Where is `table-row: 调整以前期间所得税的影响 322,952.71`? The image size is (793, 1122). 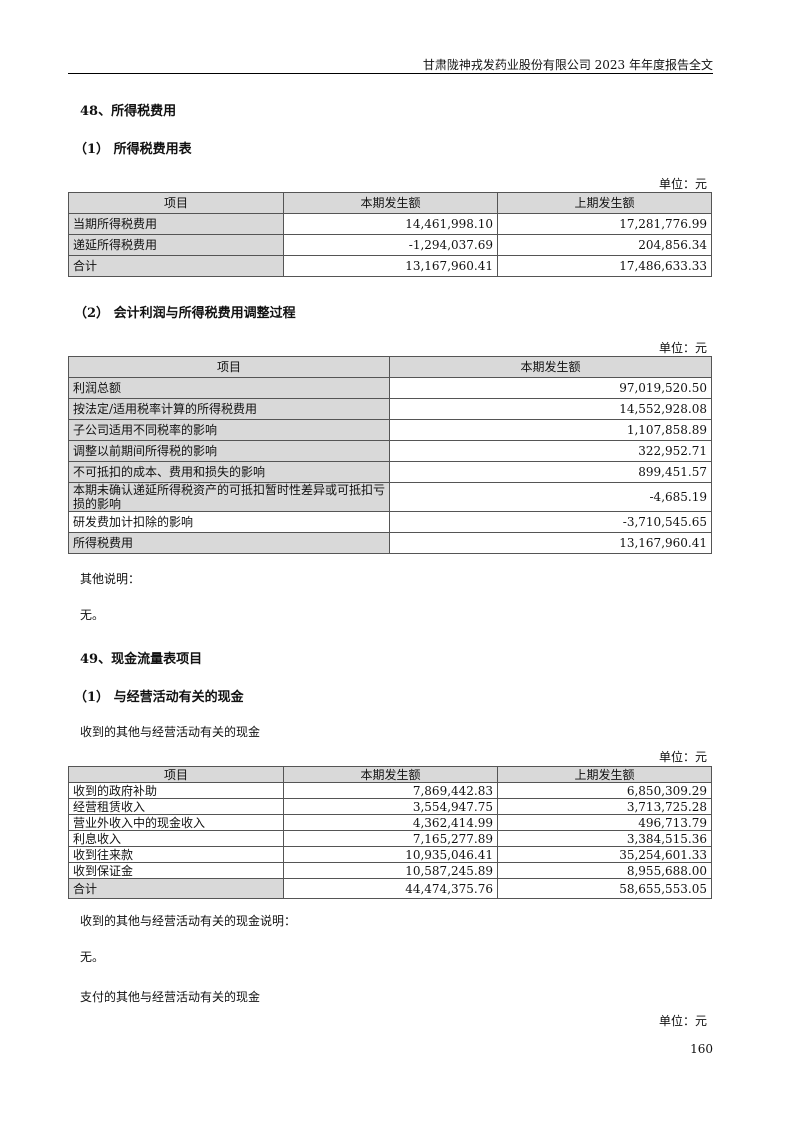
table-row: 调整以前期间所得税的影响 322,952.71 is located at coordinates (390, 451).